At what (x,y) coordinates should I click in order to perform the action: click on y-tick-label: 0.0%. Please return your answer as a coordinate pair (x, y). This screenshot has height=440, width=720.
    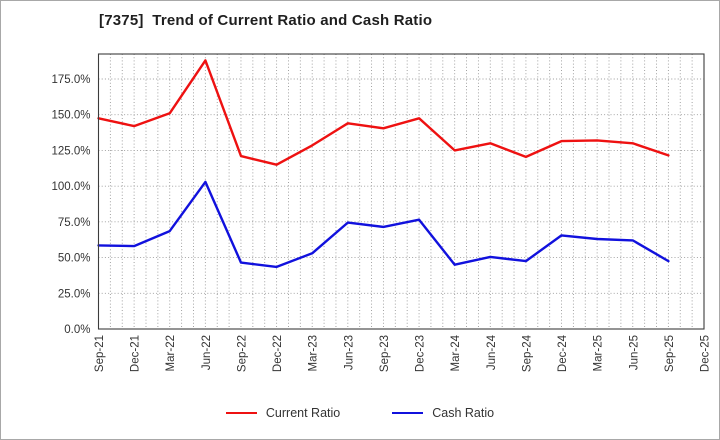
    Looking at the image, I should click on (77, 330).